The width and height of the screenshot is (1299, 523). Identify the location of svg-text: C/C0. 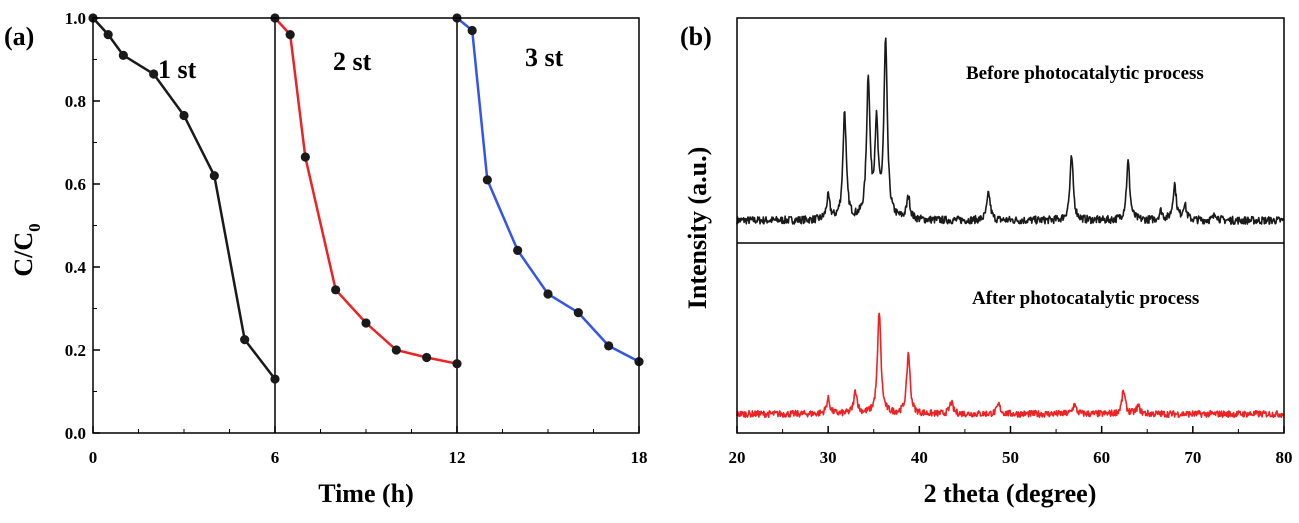
(26, 249).